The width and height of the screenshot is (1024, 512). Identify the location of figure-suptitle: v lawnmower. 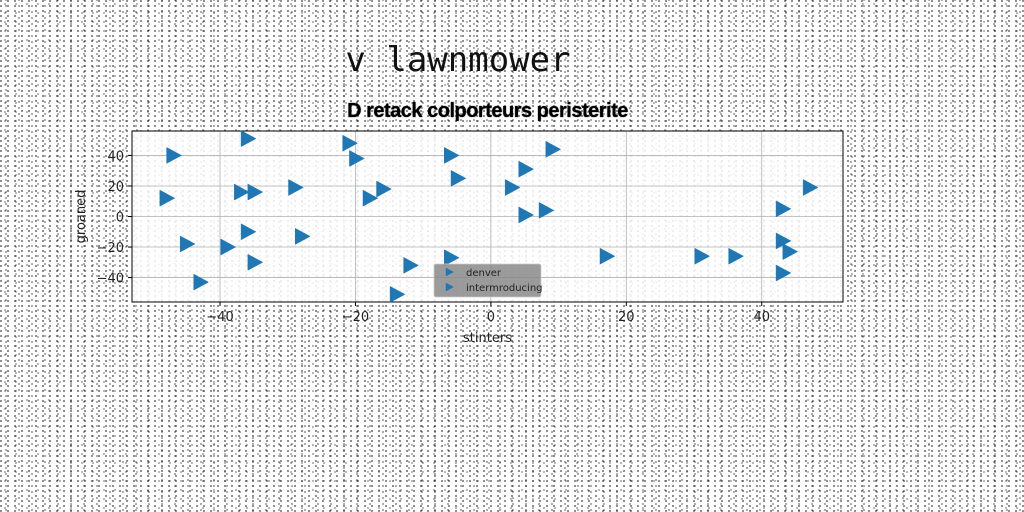
(458, 60).